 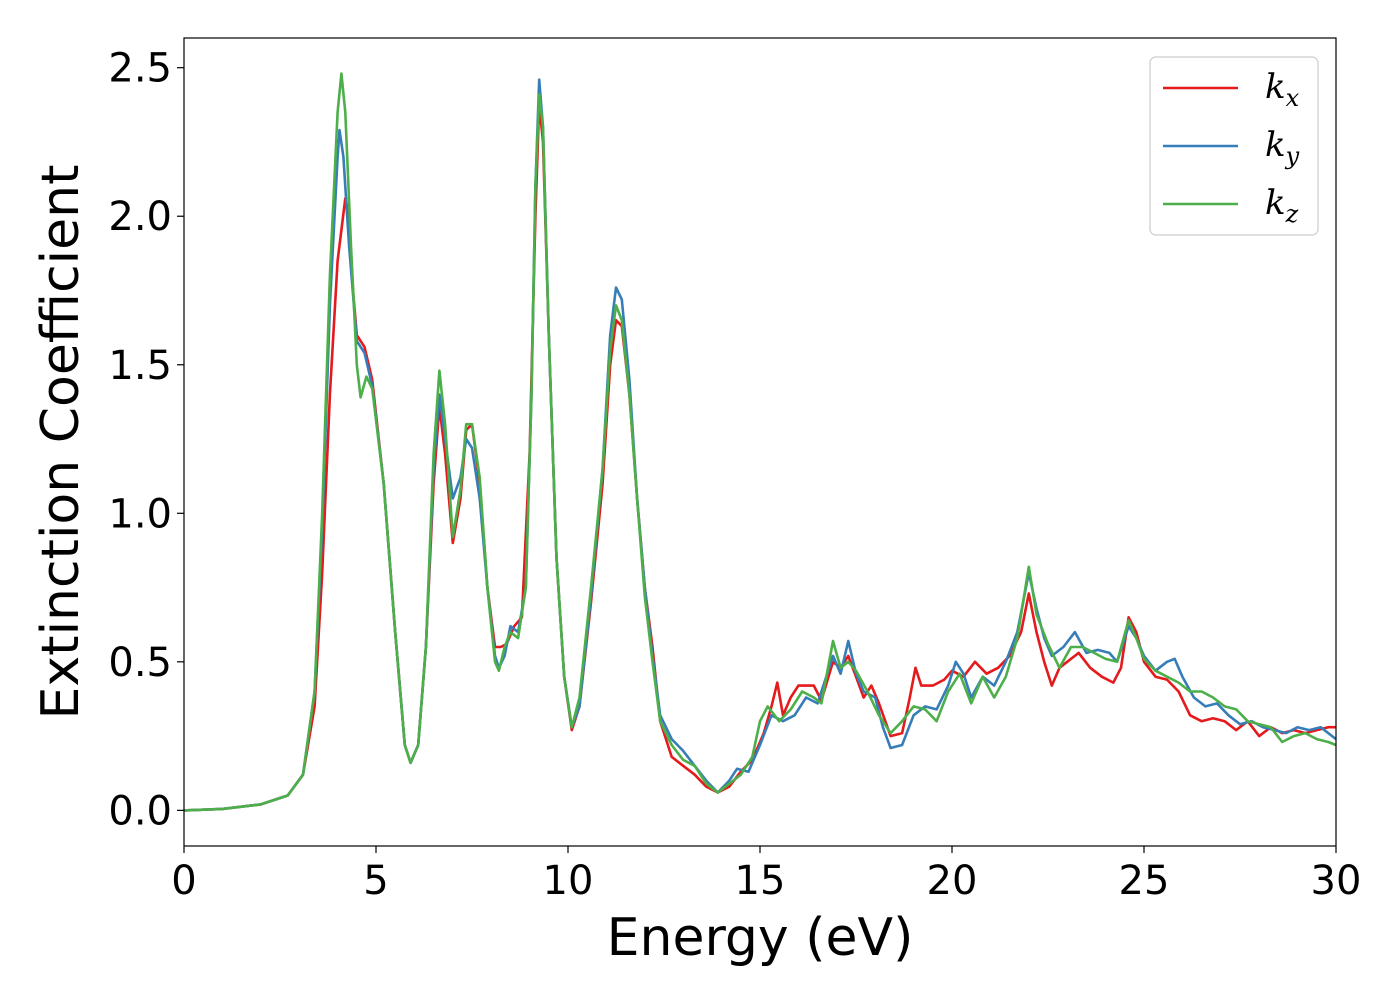 I want to click on legend: kx ky kz, so click(x=1234, y=146).